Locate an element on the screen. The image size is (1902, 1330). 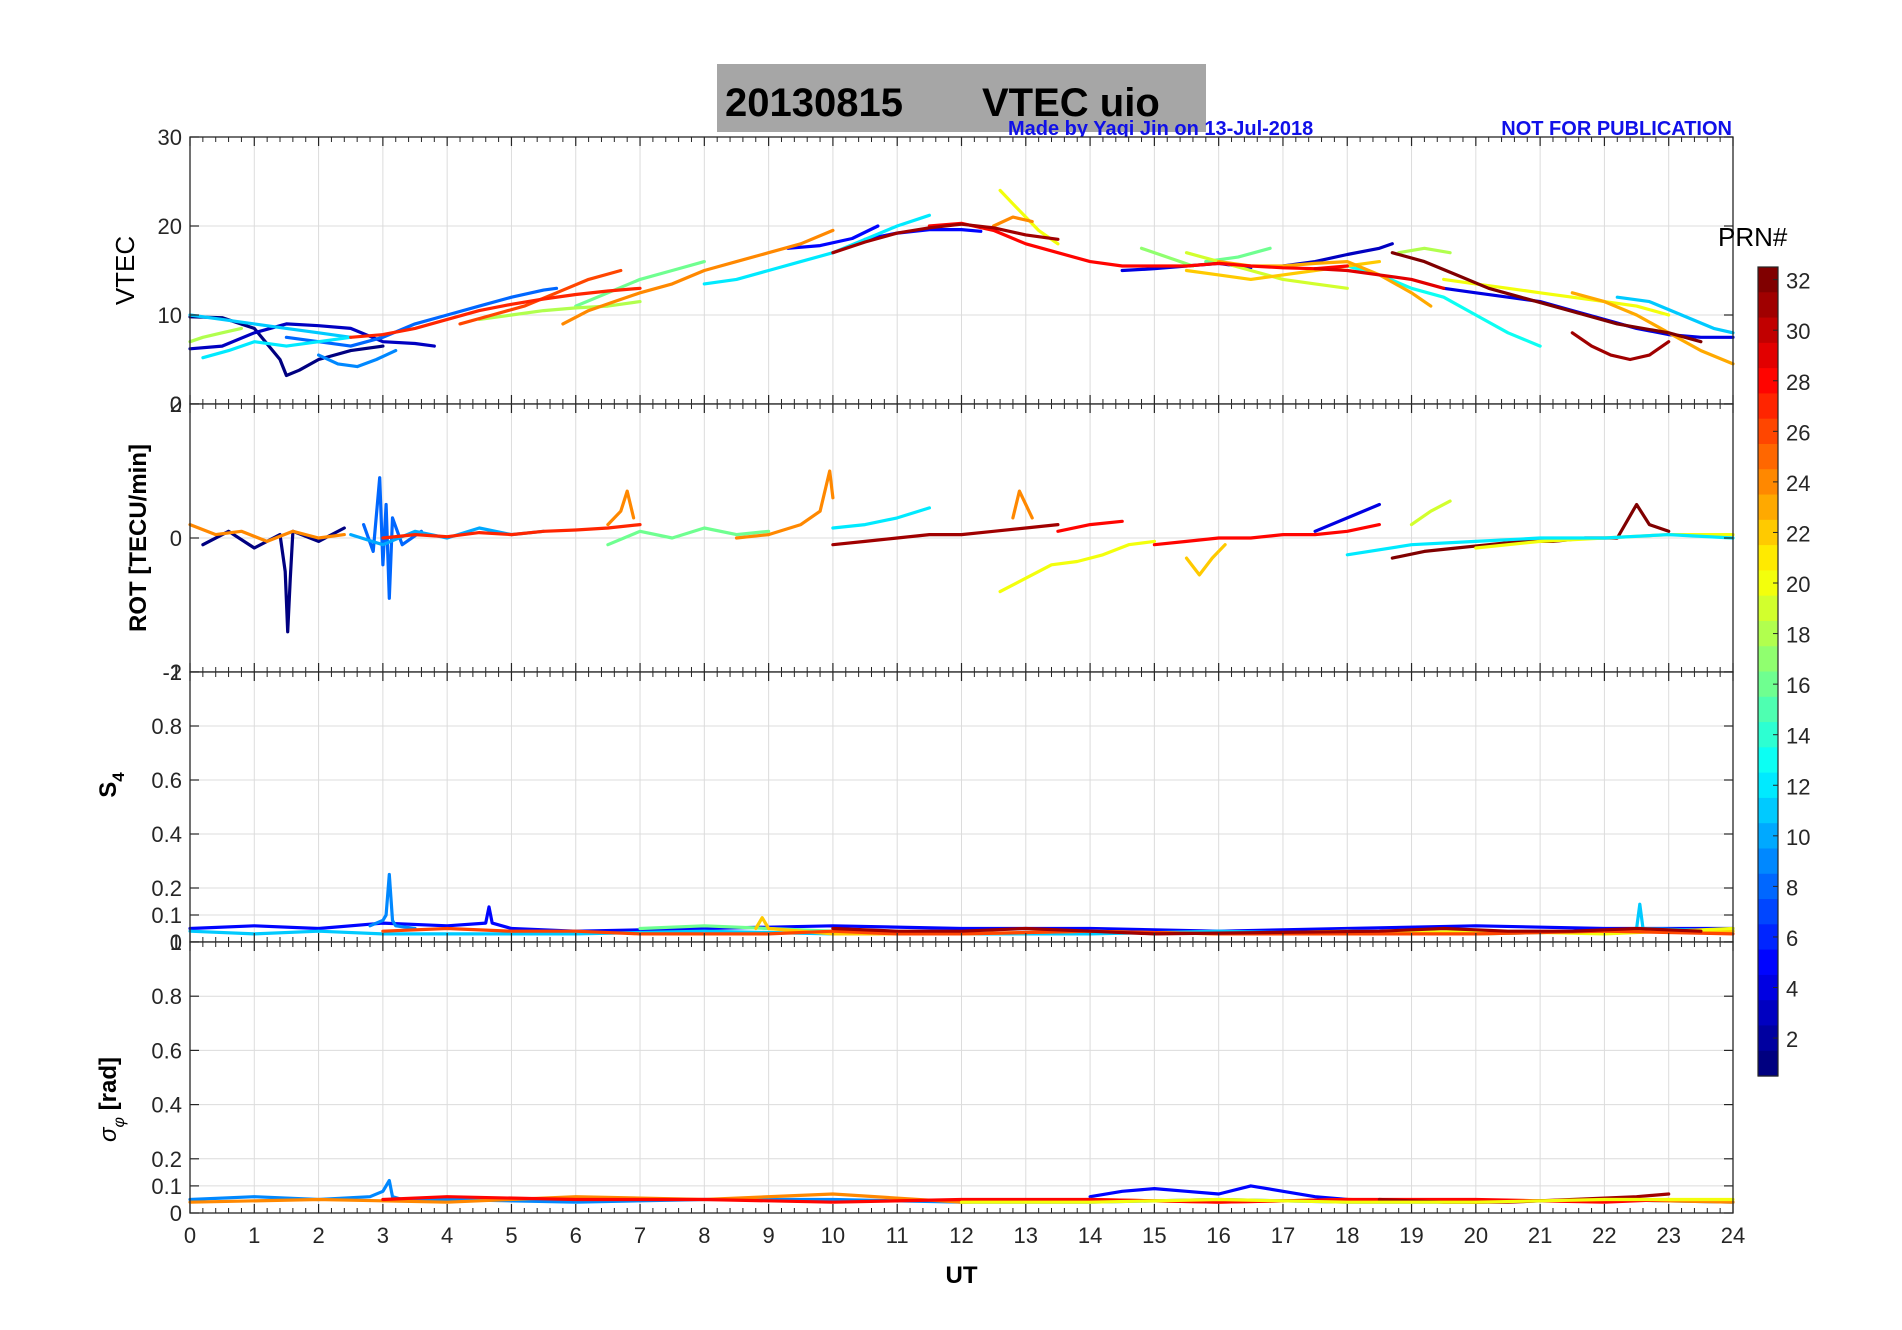
colorbar-tick-label: 18 is located at coordinates (1798, 635).